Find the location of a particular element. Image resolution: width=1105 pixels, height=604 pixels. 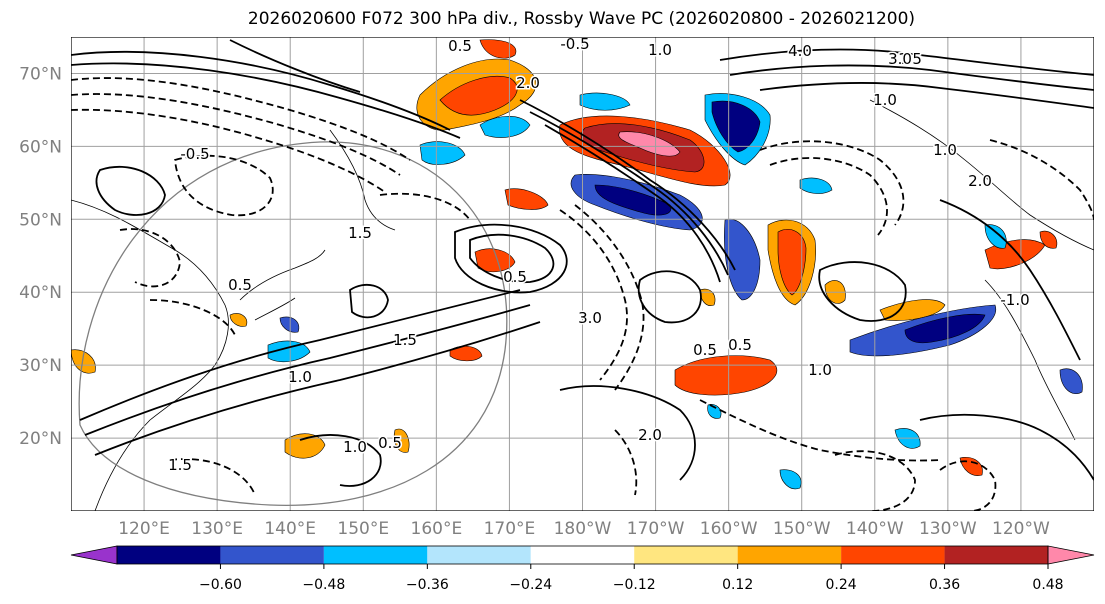

latitude-label: 60°N is located at coordinates (40, 147).